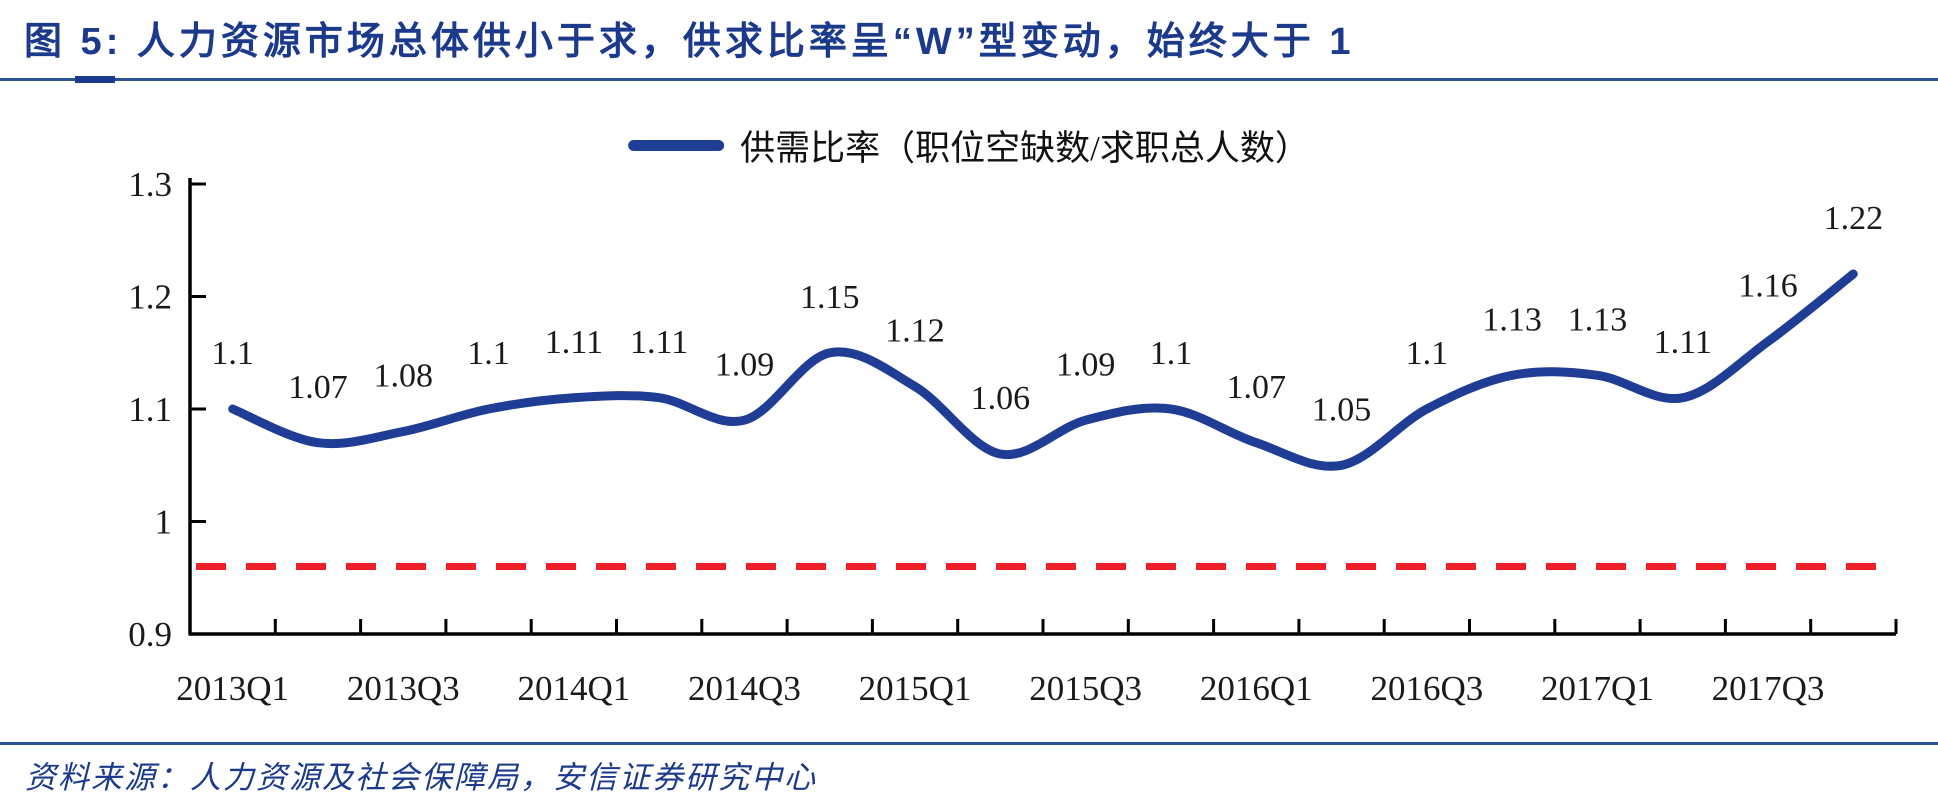 Image resolution: width=1938 pixels, height=806 pixels. What do you see at coordinates (403, 688) in the screenshot?
I see `x-axis-tick-label: 2013Q3` at bounding box center [403, 688].